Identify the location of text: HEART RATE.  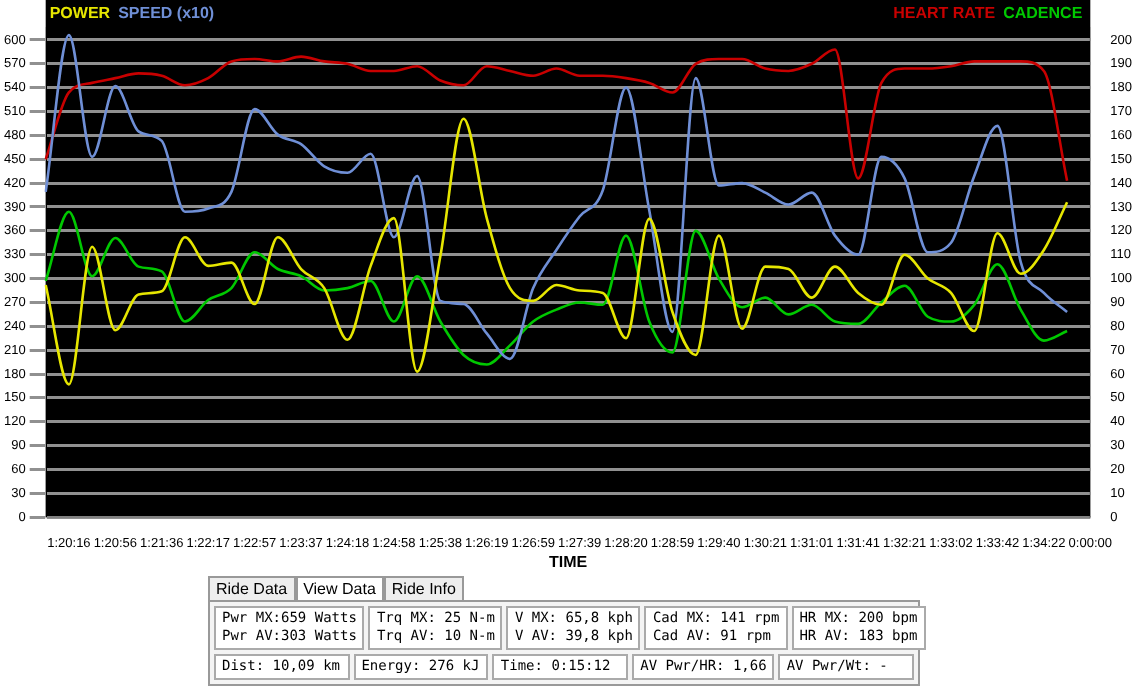
(944, 13).